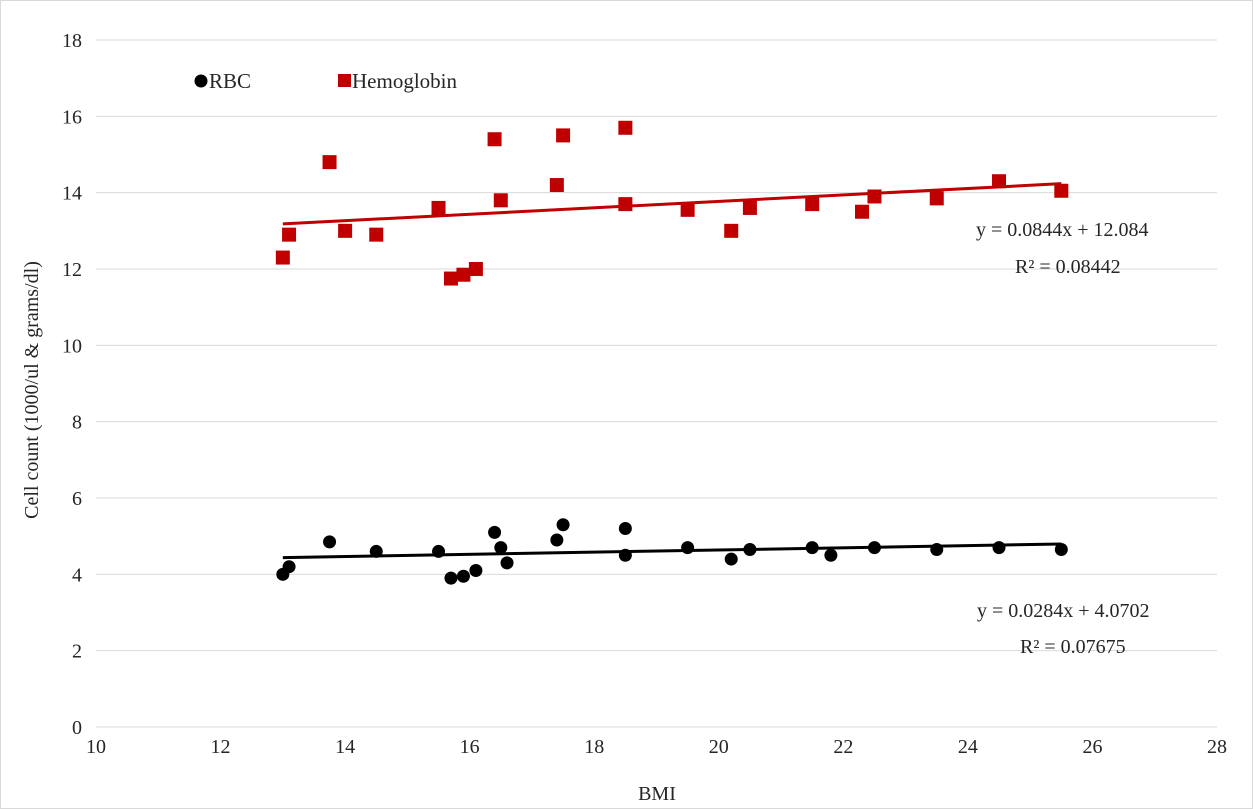 The image size is (1253, 809). Describe the element at coordinates (1062, 230) in the screenshot. I see `hemoglobin-equation: y = 0.0844x + 12.084` at that location.